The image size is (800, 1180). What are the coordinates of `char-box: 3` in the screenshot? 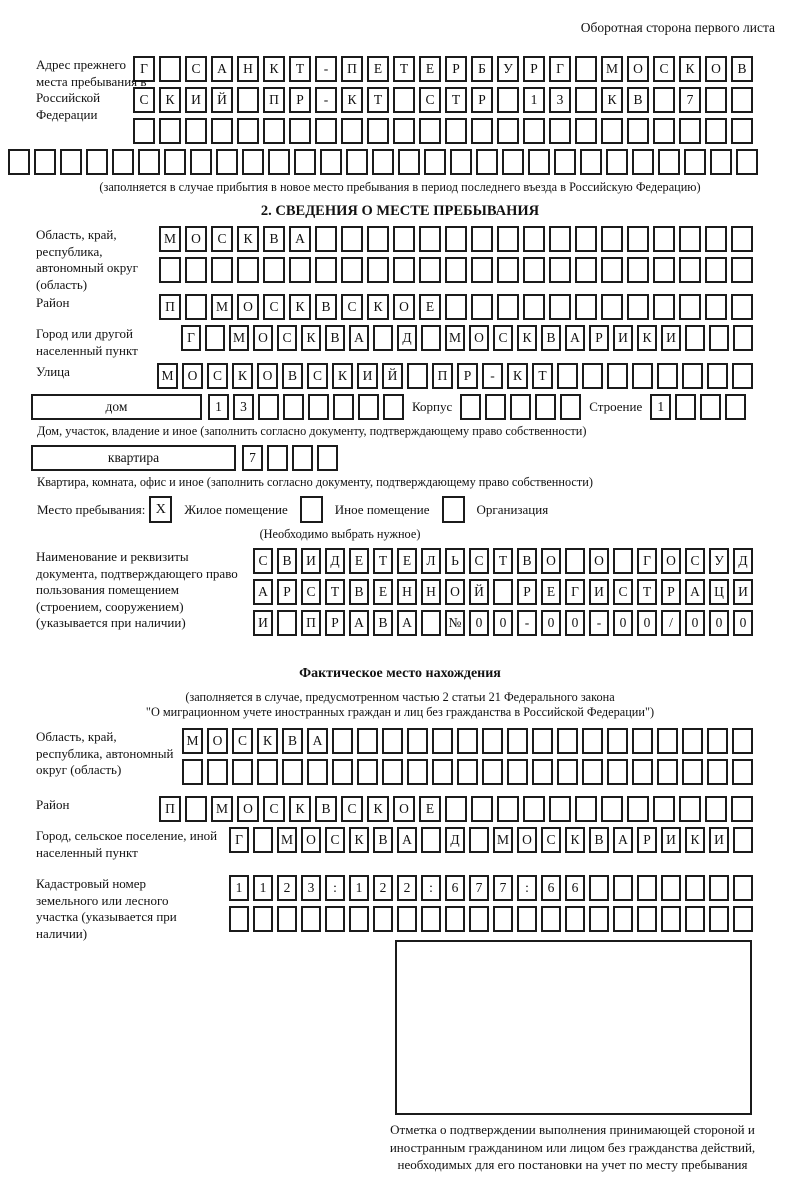 It's located at (311, 888).